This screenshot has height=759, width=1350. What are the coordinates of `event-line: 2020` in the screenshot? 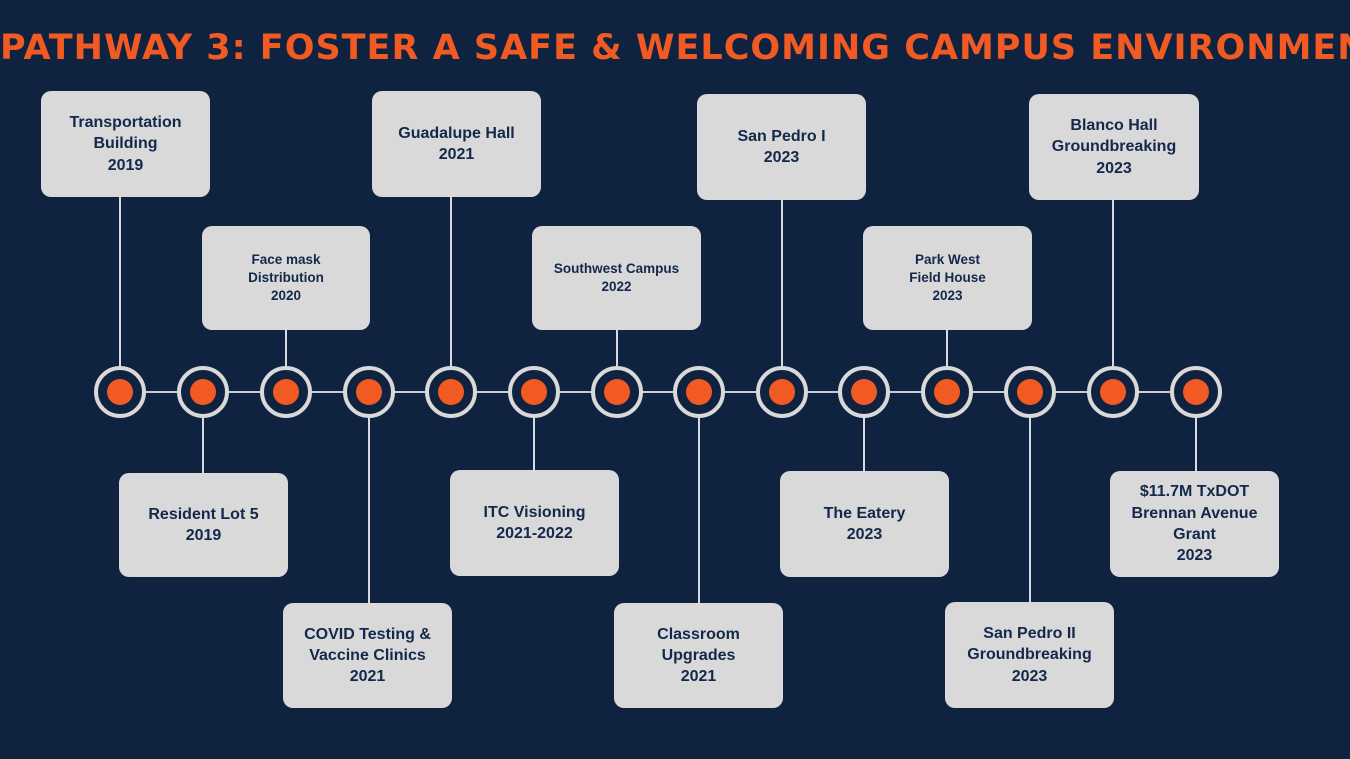 It's located at (286, 295).